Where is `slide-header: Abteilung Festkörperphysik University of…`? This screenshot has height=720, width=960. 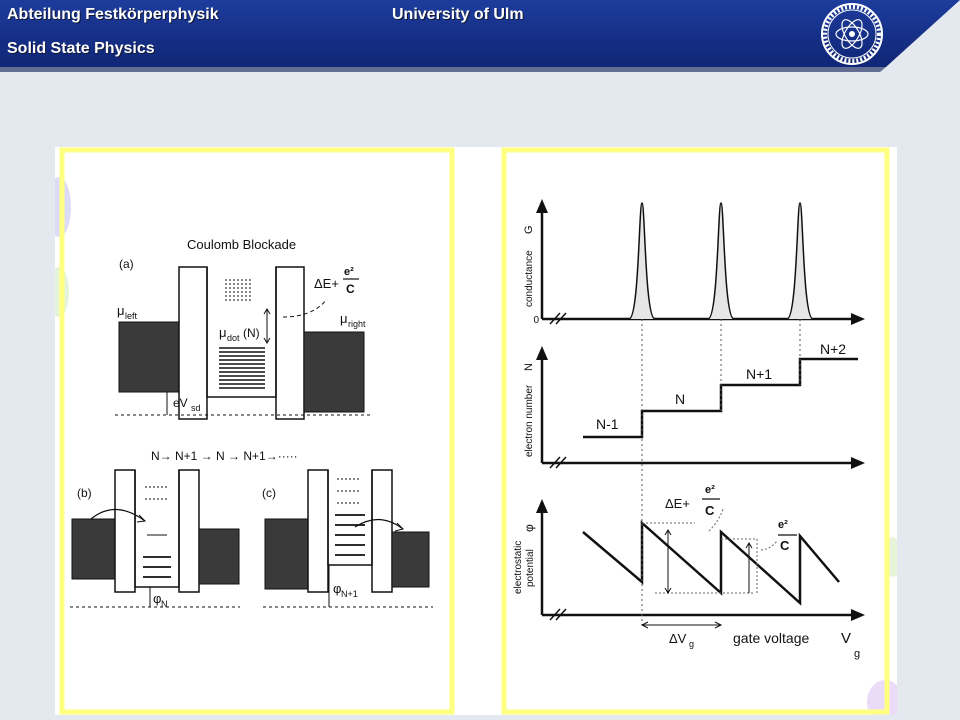
slide-header: Abteilung Festkörperphysik University of… is located at coordinates (480, 36).